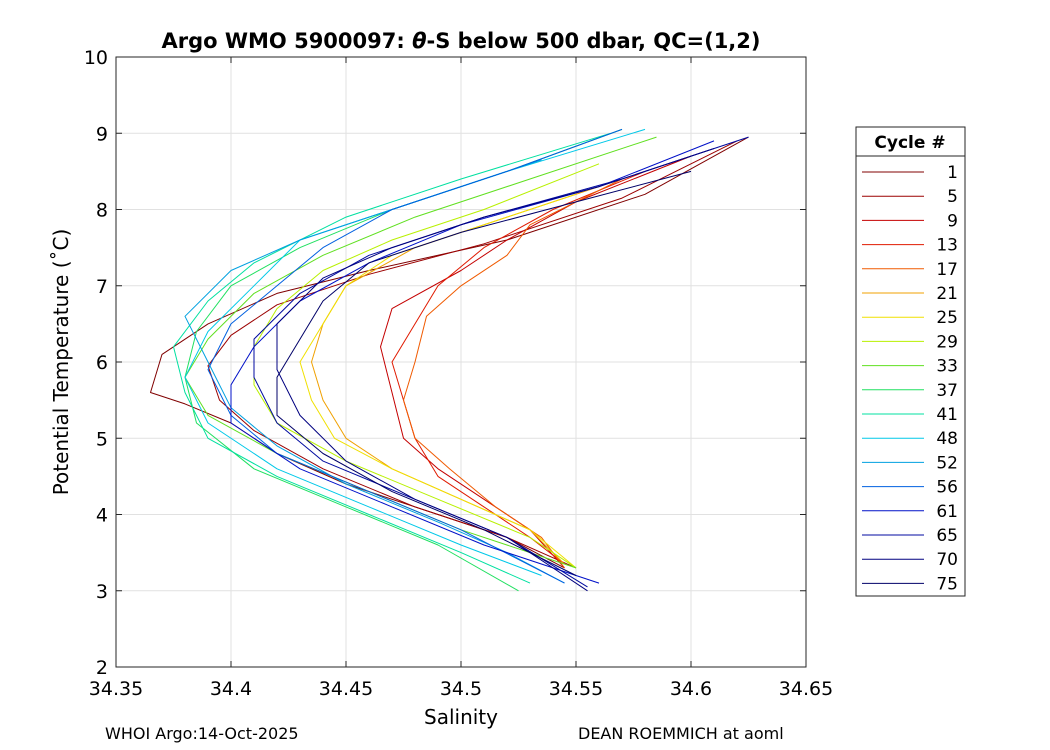 The image size is (1050, 750). What do you see at coordinates (952, 197) in the screenshot?
I see `legend-label-cycle-5: 5` at bounding box center [952, 197].